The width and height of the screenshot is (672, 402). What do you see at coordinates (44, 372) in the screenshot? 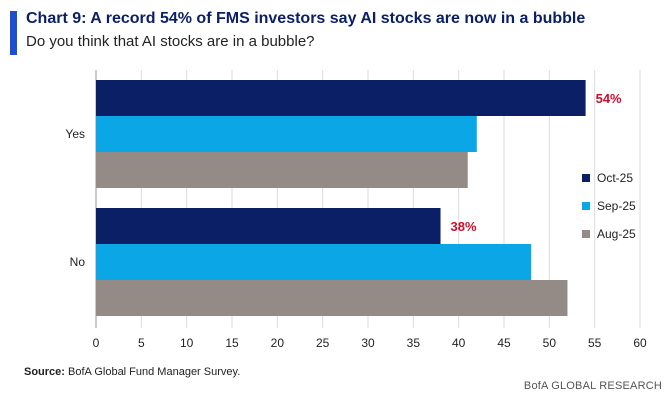
I see `source-label: Source:` at bounding box center [44, 372].